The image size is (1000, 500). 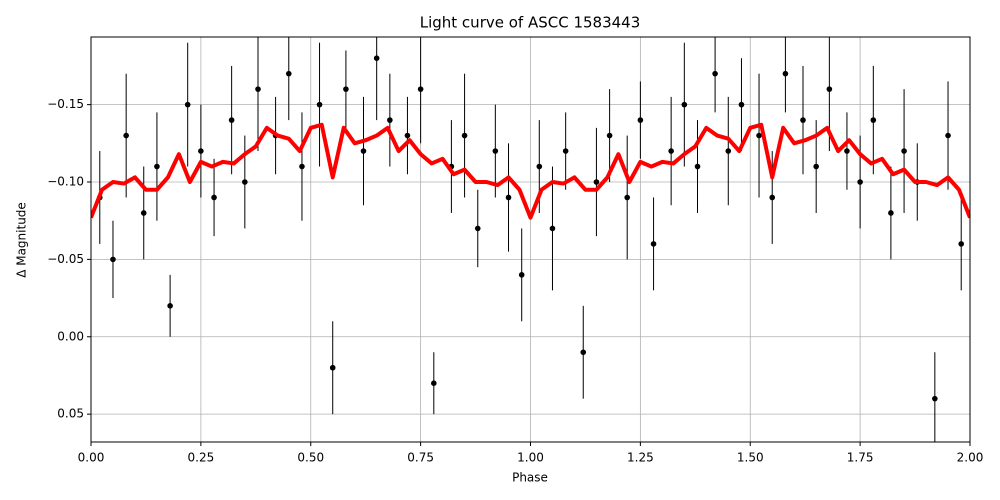 What do you see at coordinates (201, 458) in the screenshot?
I see `x-tick-label: 0.25` at bounding box center [201, 458].